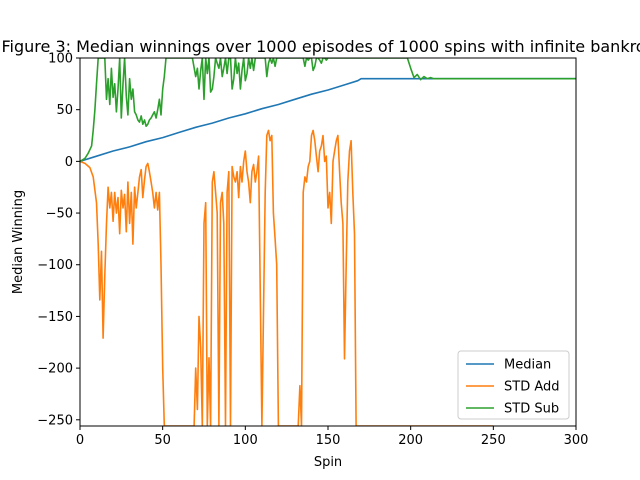 This screenshot has width=640, height=480. Describe the element at coordinates (531, 409) in the screenshot. I see `legend-label: STD Sub` at that location.